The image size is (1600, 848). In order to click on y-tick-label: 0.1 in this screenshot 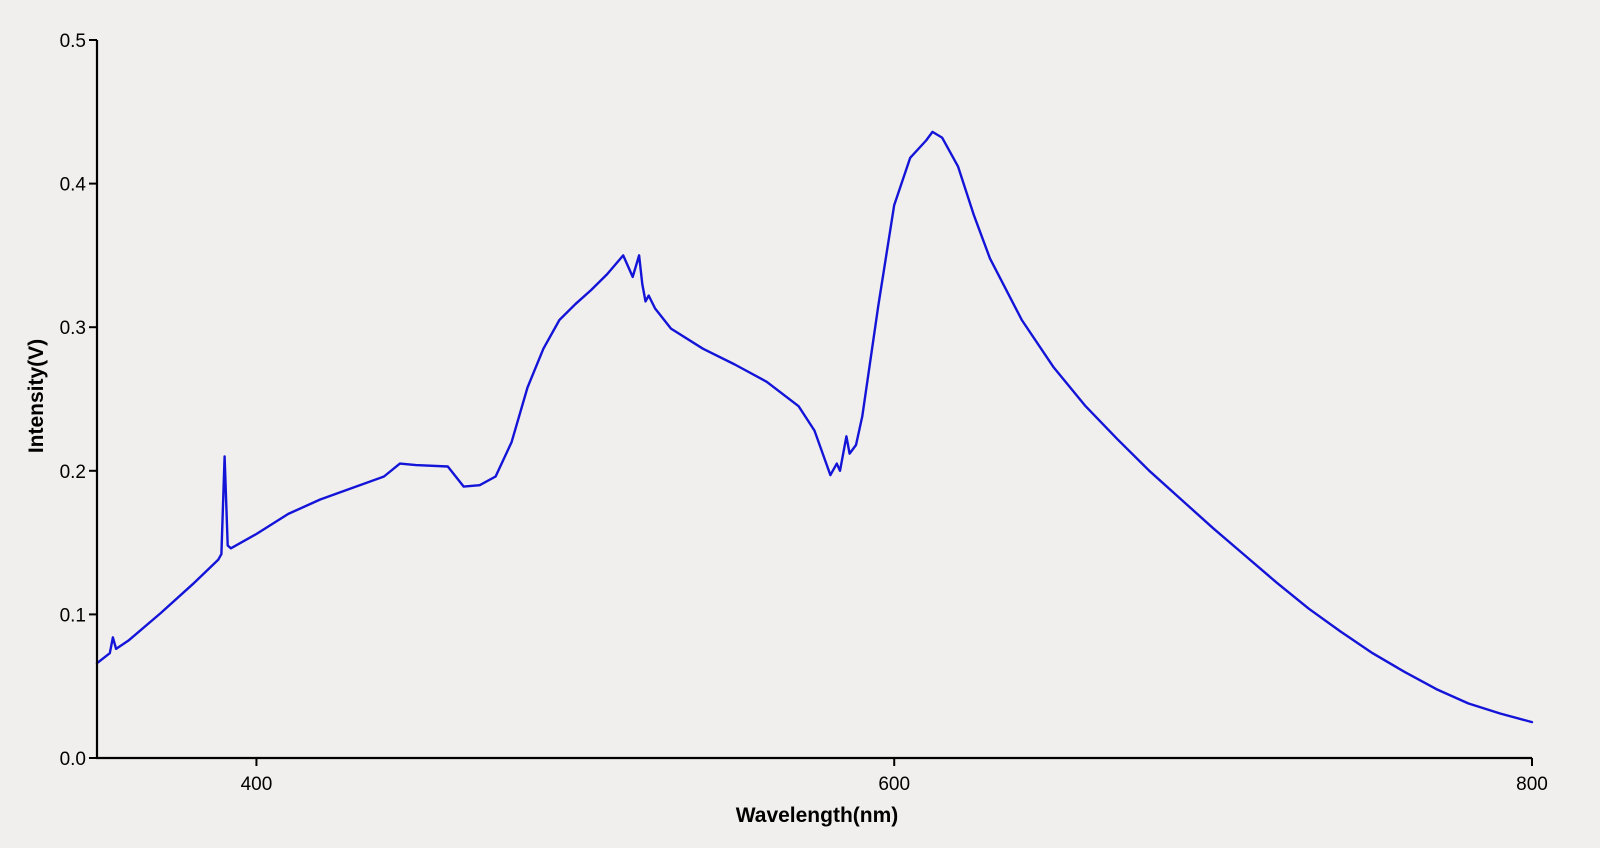, I will do `click(73, 615)`.